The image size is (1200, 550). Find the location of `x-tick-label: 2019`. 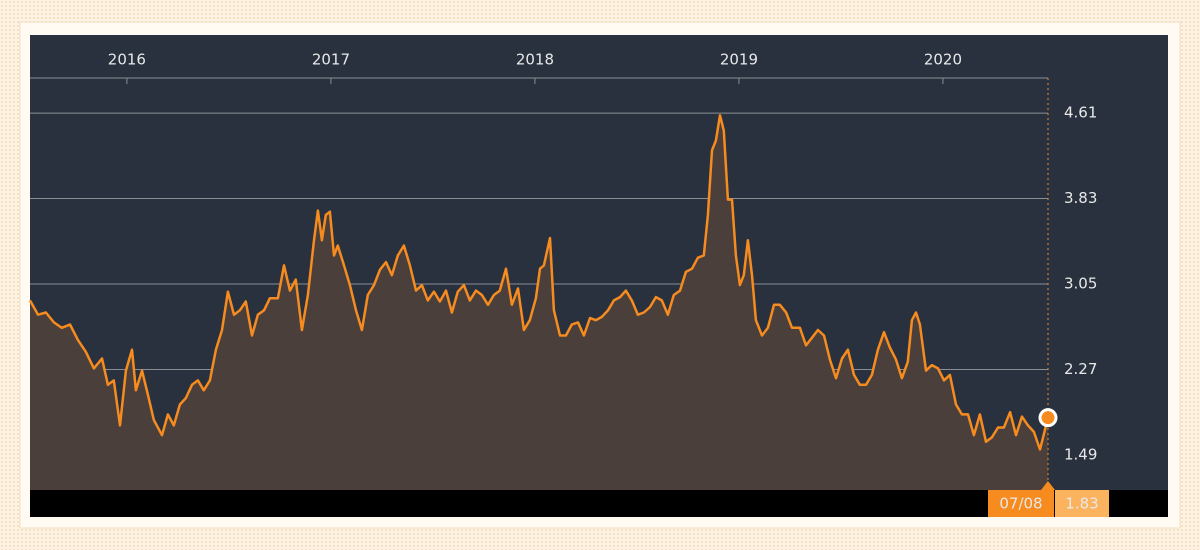

x-tick-label: 2019 is located at coordinates (739, 60).